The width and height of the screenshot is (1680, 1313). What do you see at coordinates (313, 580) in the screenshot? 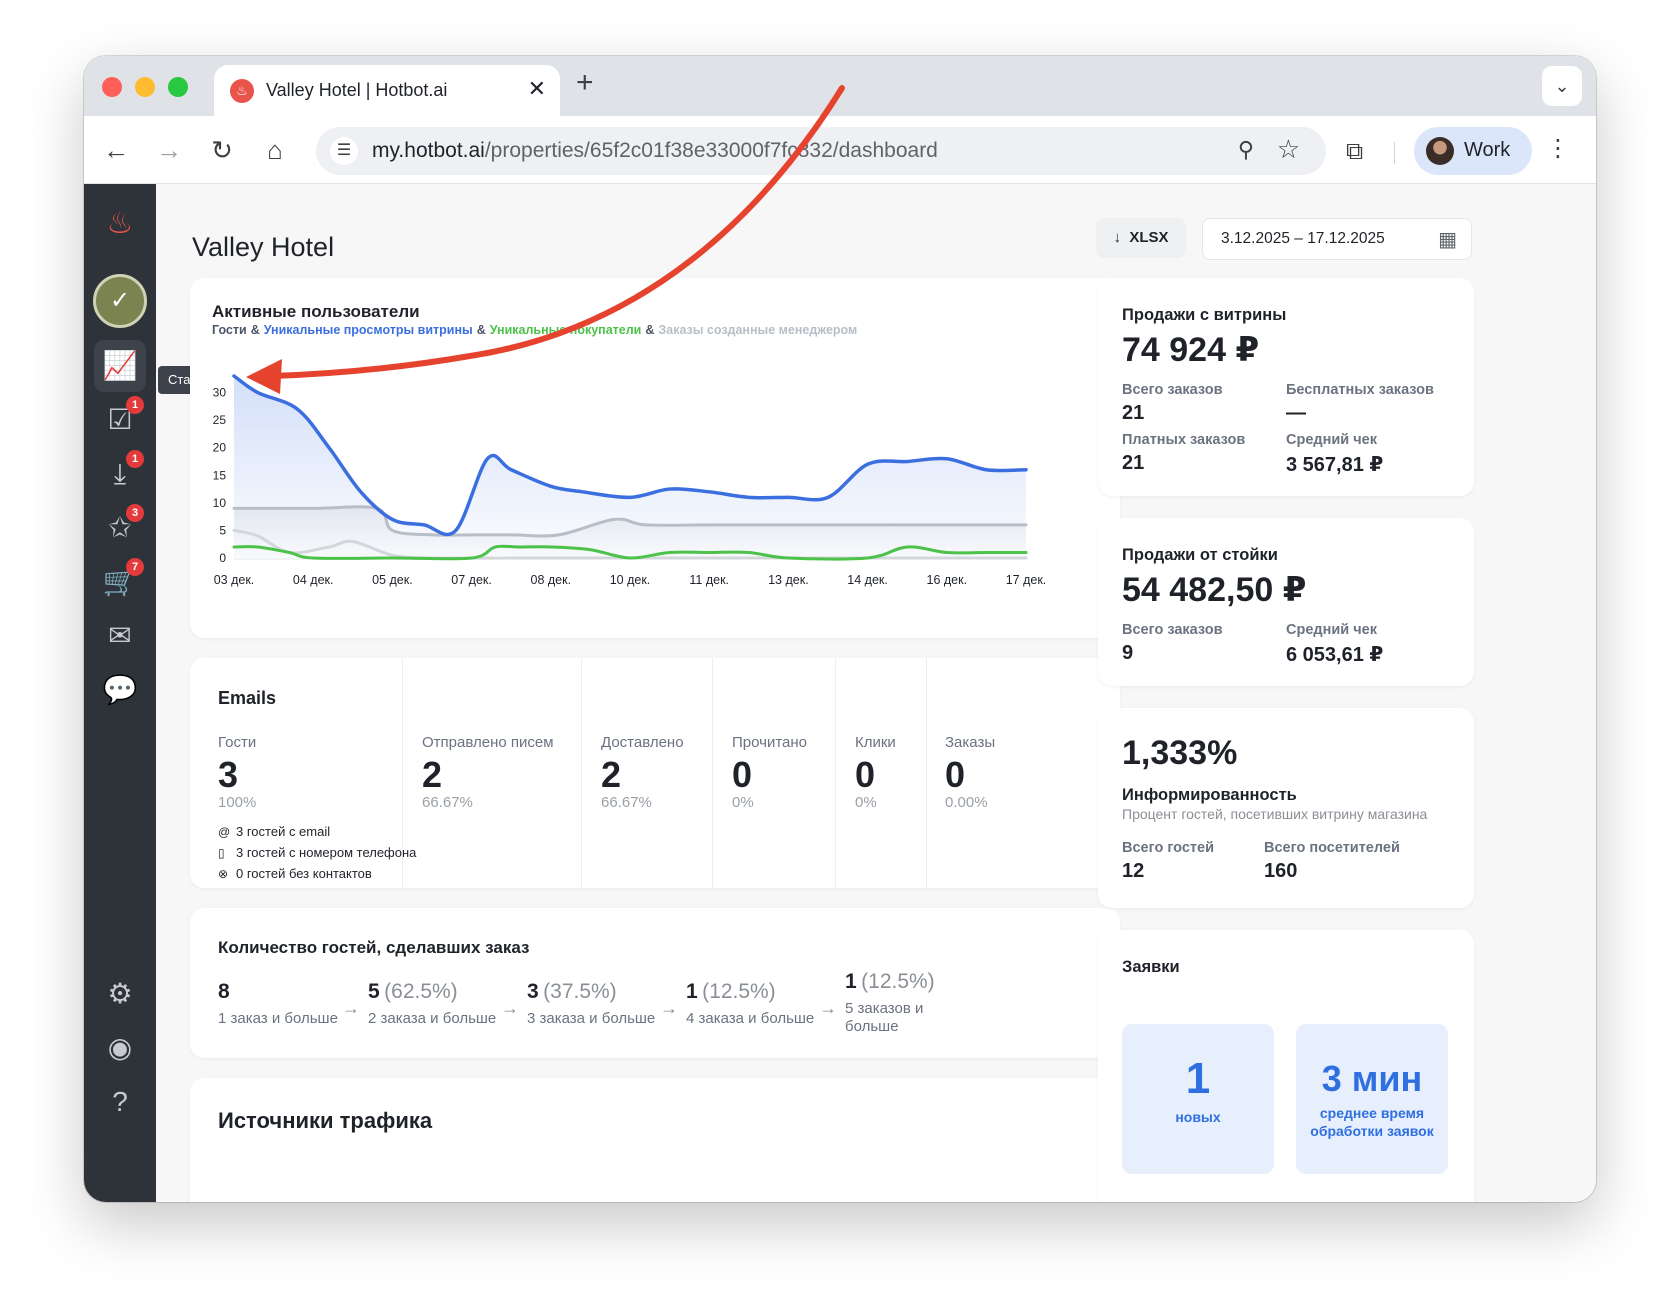
I see `x-tick-label: 04 дек.` at bounding box center [313, 580].